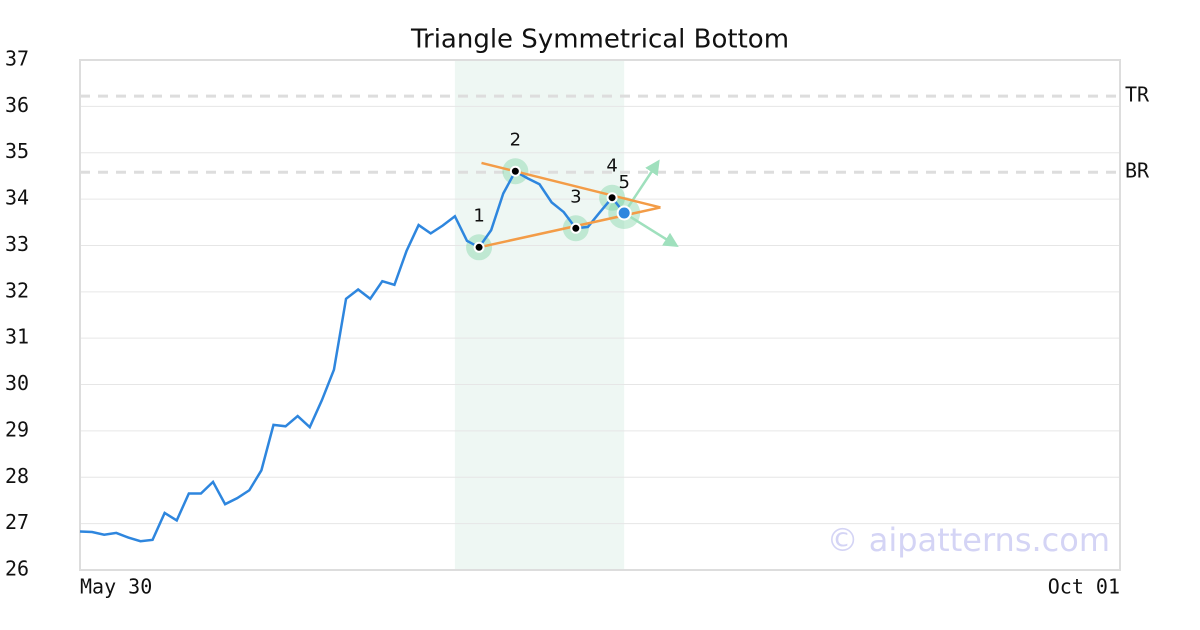 The width and height of the screenshot is (1200, 630). Describe the element at coordinates (611, 166) in the screenshot. I see `pattern-label: 4` at that location.